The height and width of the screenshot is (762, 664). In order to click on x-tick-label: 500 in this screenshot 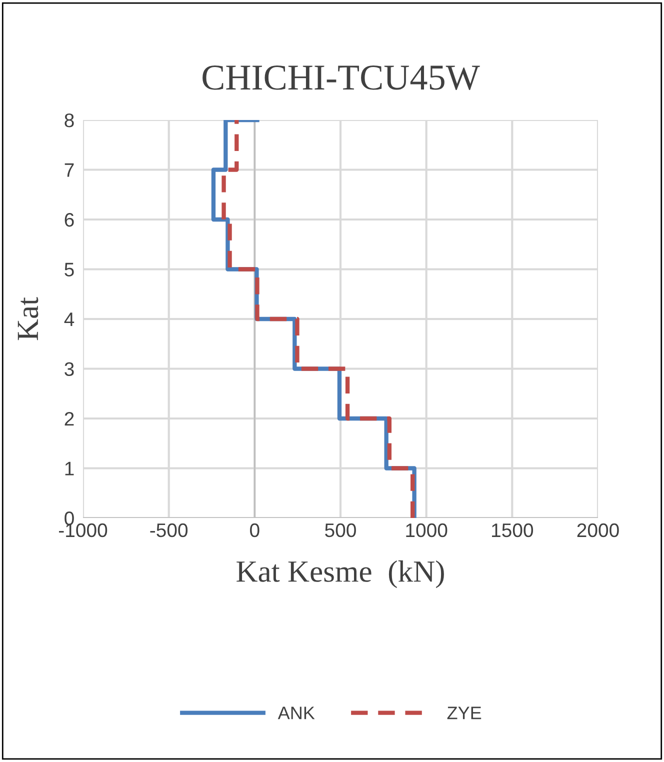, I will do `click(340, 530)`.